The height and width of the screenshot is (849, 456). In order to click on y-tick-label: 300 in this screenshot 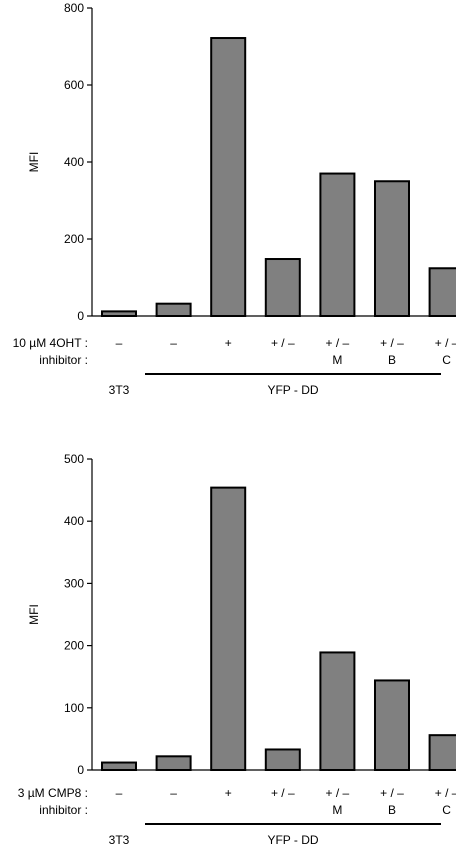, I will do `click(74, 583)`.